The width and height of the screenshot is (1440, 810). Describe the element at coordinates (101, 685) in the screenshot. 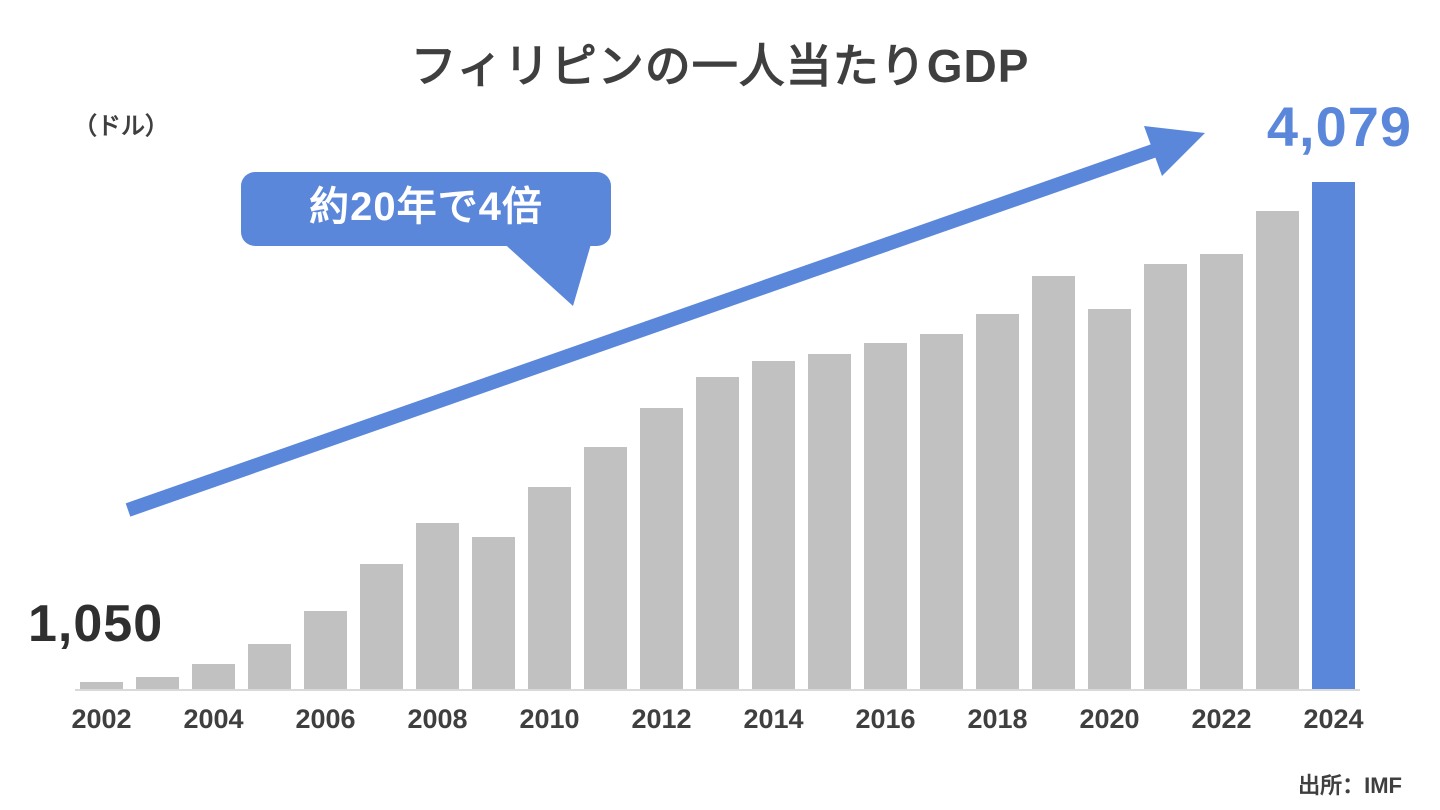

I see `bar-2002` at that location.